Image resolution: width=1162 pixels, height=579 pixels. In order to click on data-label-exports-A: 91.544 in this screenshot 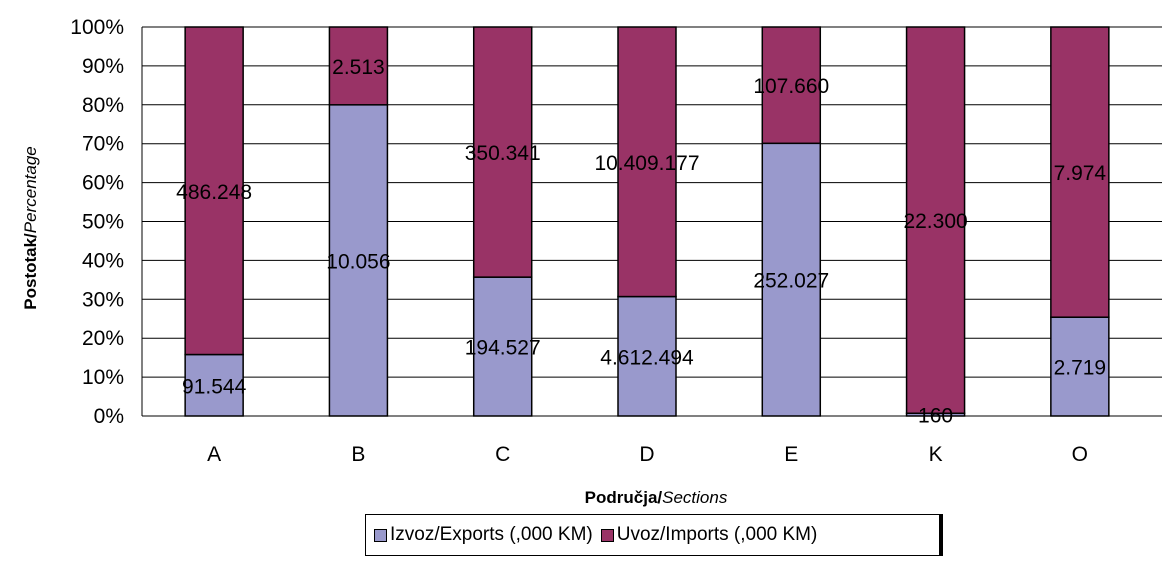, I will do `click(214, 386)`.